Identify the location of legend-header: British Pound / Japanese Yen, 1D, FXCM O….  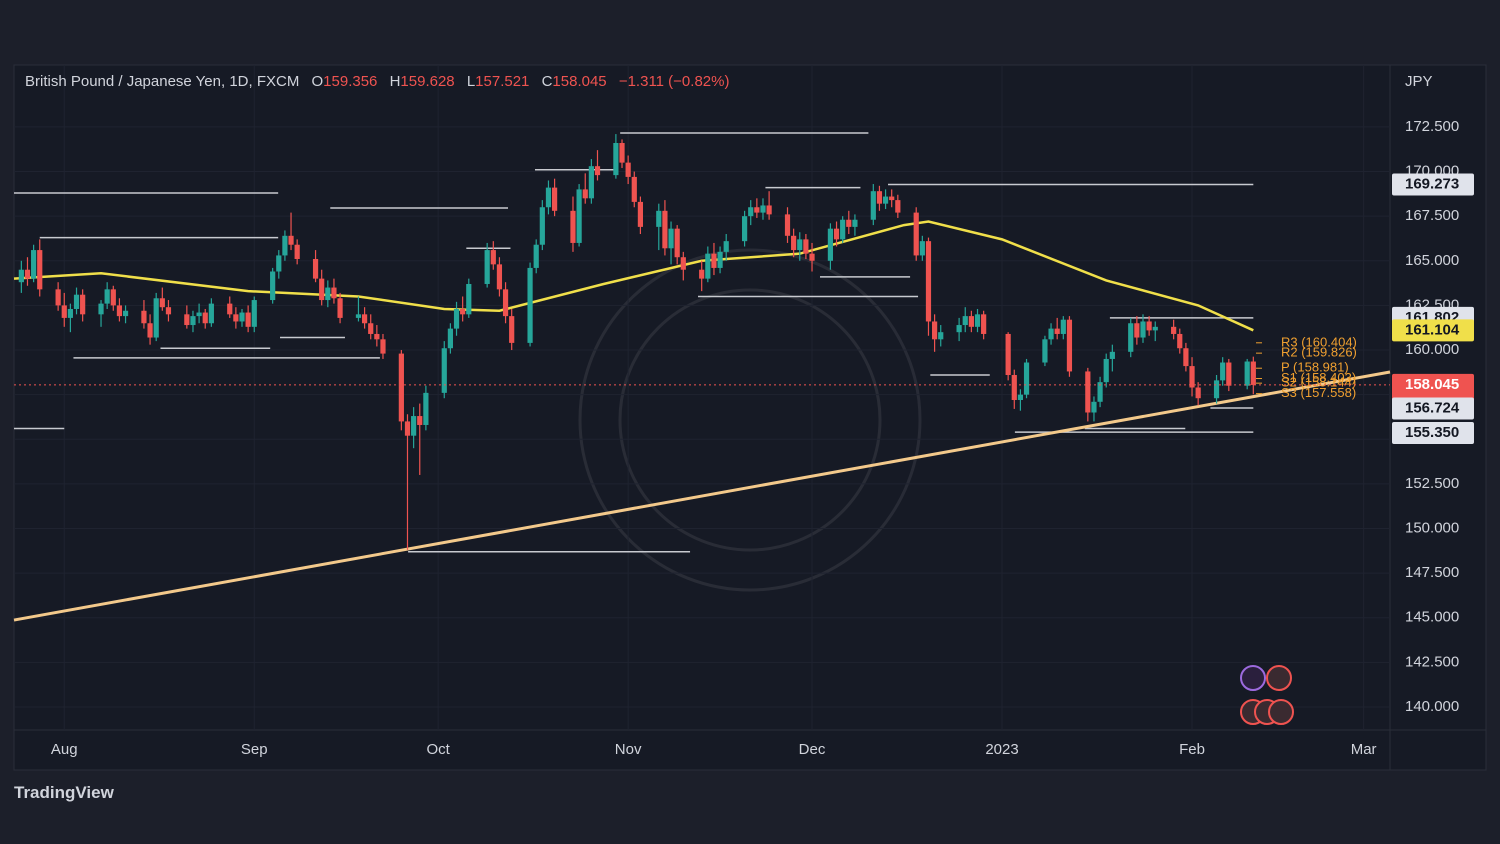
(381, 81).